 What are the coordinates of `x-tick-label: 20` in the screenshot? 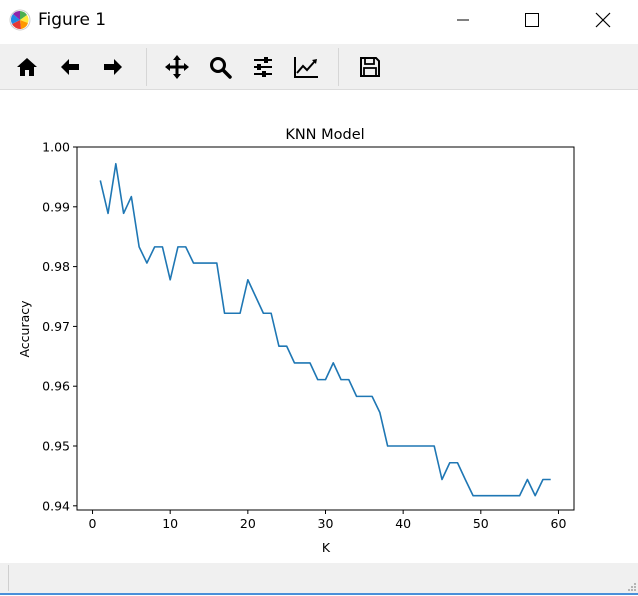 It's located at (248, 523).